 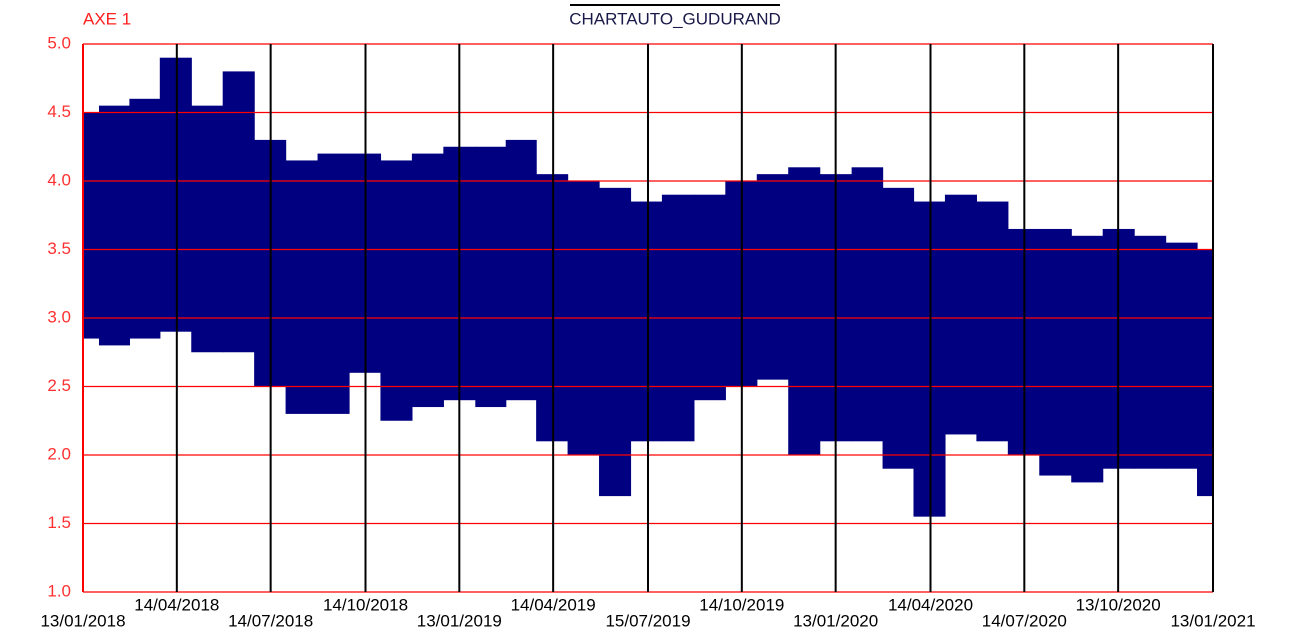 What do you see at coordinates (1118, 604) in the screenshot?
I see `x-tick-label: 13/10/2020` at bounding box center [1118, 604].